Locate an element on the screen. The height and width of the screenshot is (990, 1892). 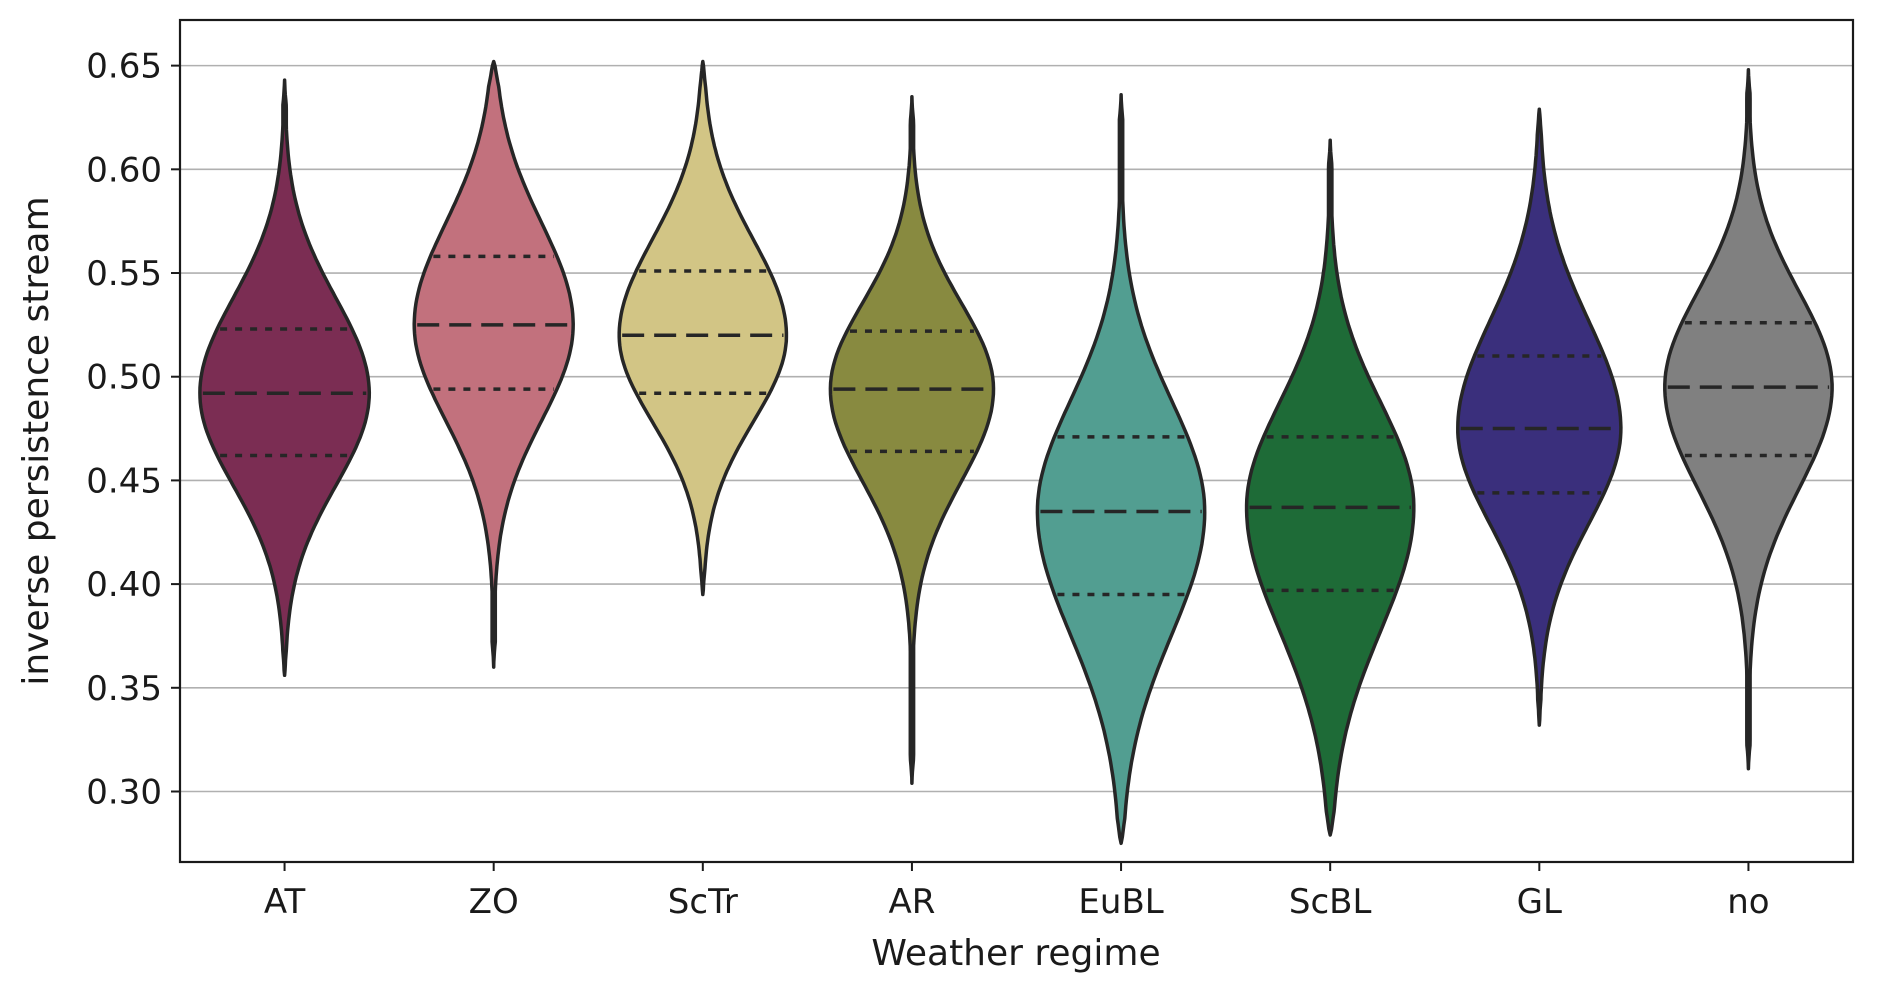
violin-GL is located at coordinates (1539, 417).